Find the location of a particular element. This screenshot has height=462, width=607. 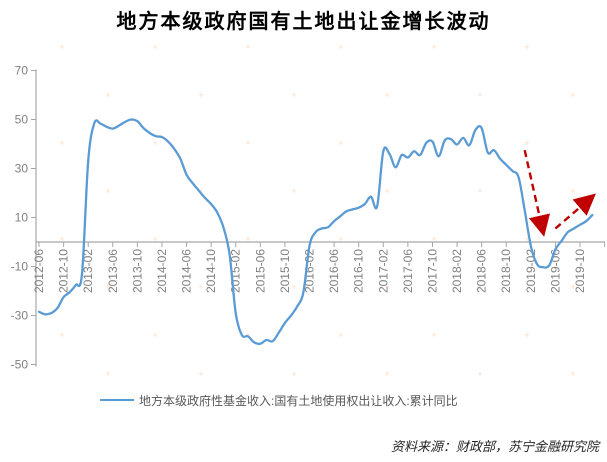

x-axis-label: 2019-02 is located at coordinates (531, 271).